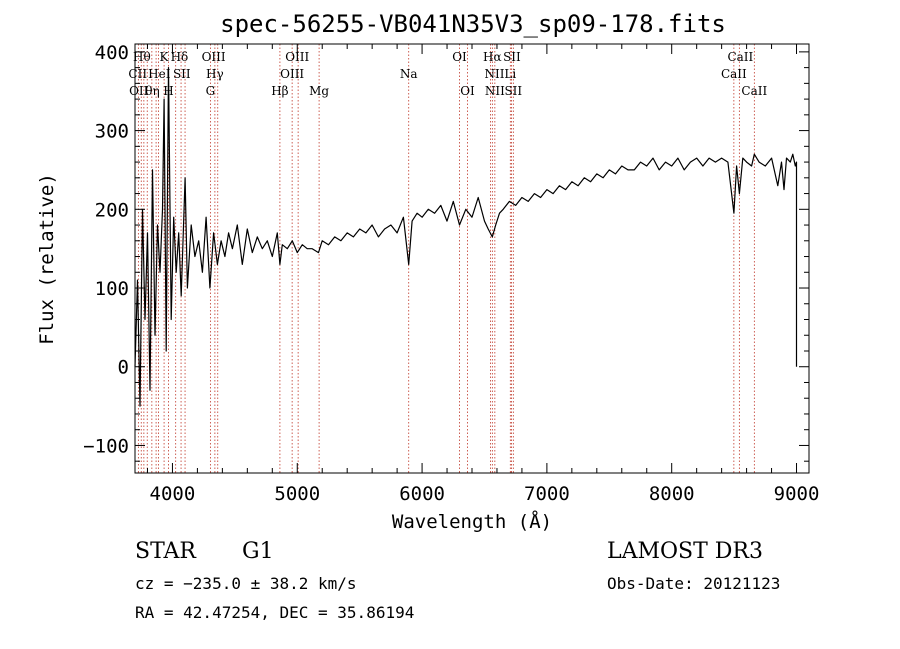 This screenshot has width=900, height=649. Describe the element at coordinates (258, 551) in the screenshot. I see `object-subclass: G1` at that location.